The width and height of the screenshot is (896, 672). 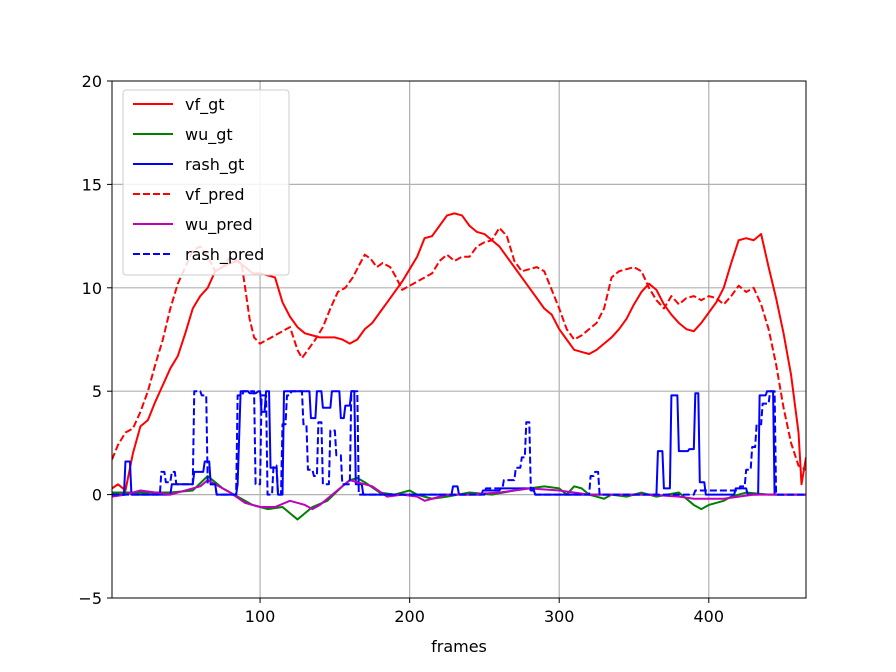 What do you see at coordinates (260, 616) in the screenshot?
I see `x-tick-label: 100` at bounding box center [260, 616].